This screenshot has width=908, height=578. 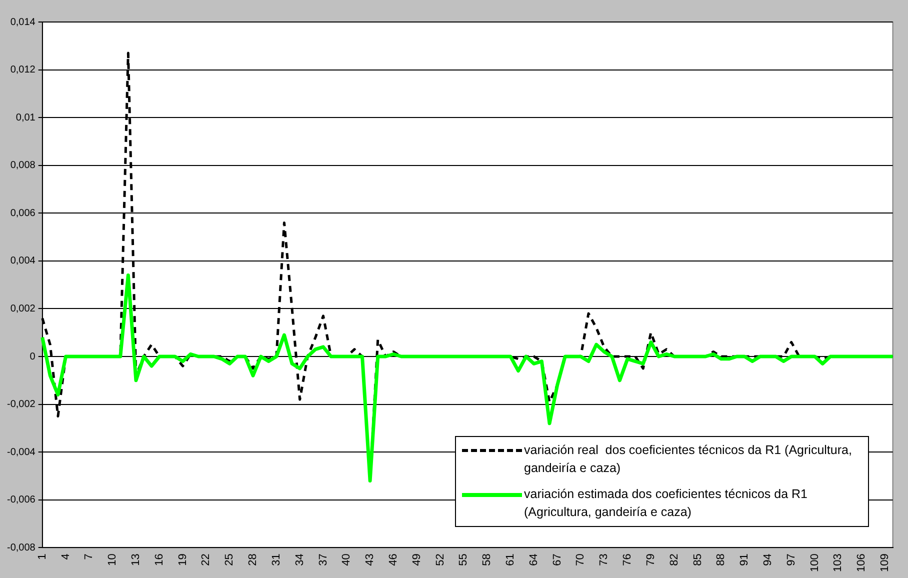 I want to click on x-tick-label: 52, so click(x=440, y=560).